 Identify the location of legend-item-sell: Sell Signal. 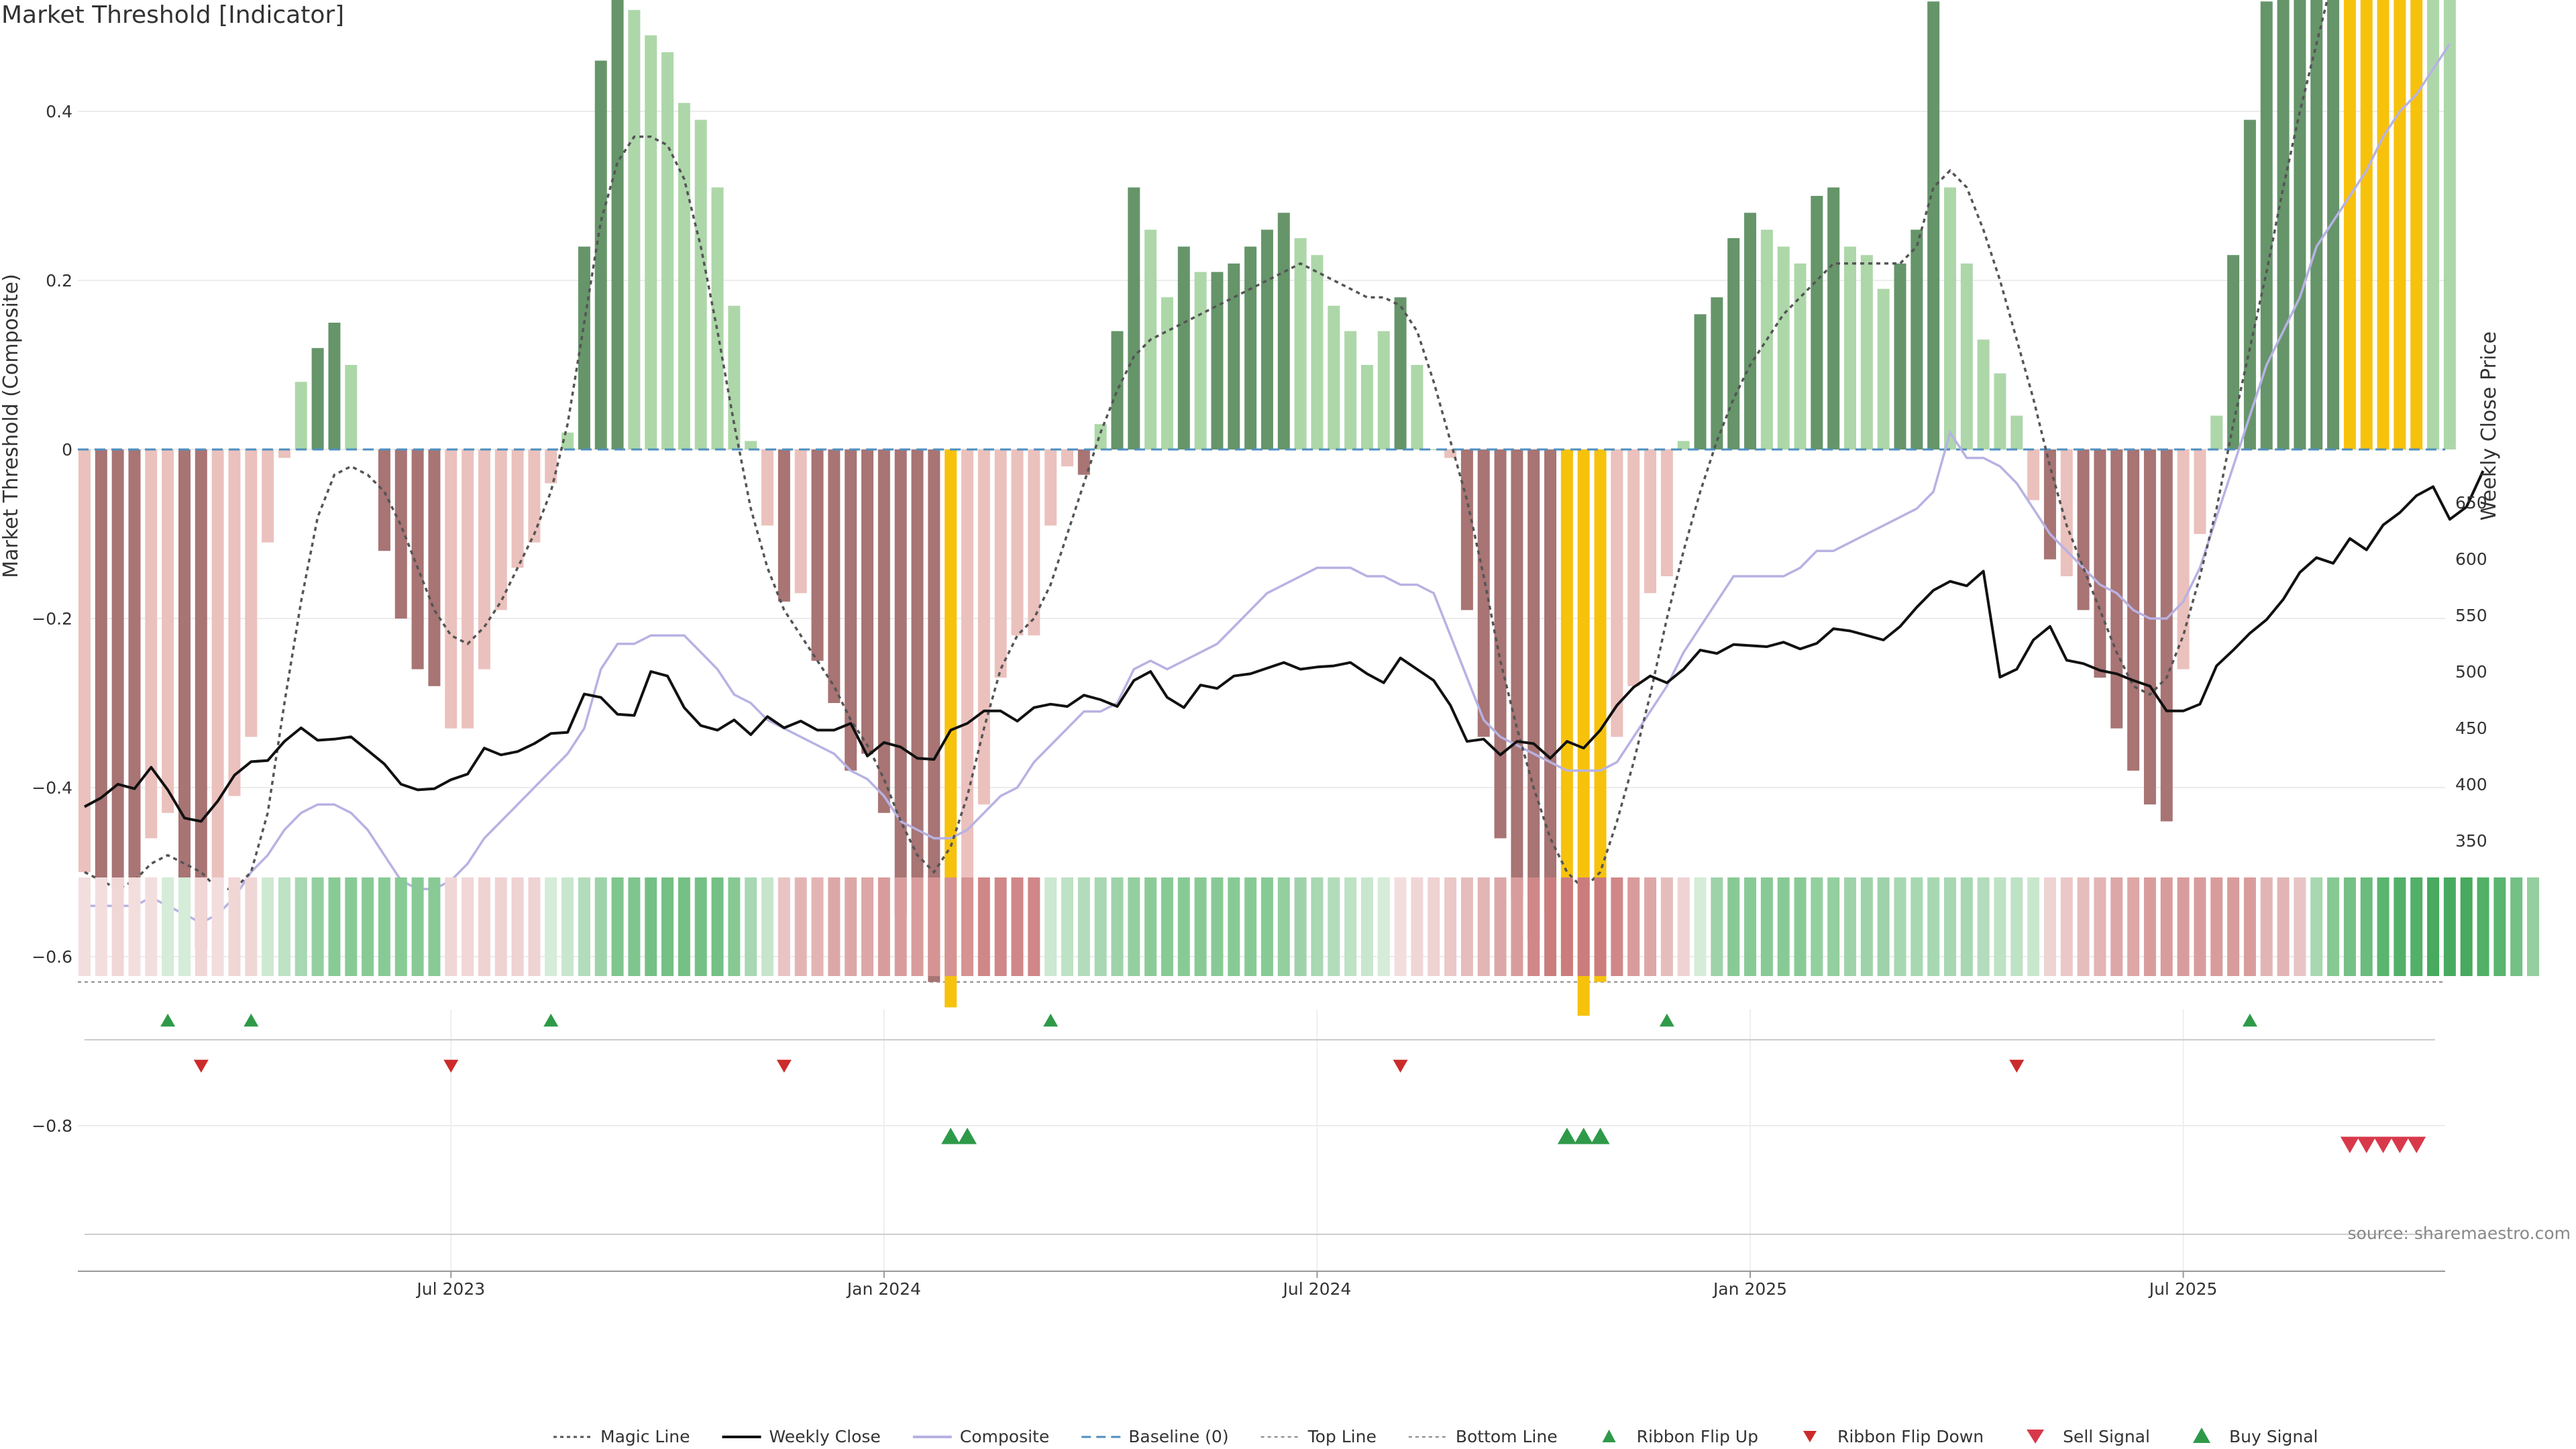
(2088, 1436).